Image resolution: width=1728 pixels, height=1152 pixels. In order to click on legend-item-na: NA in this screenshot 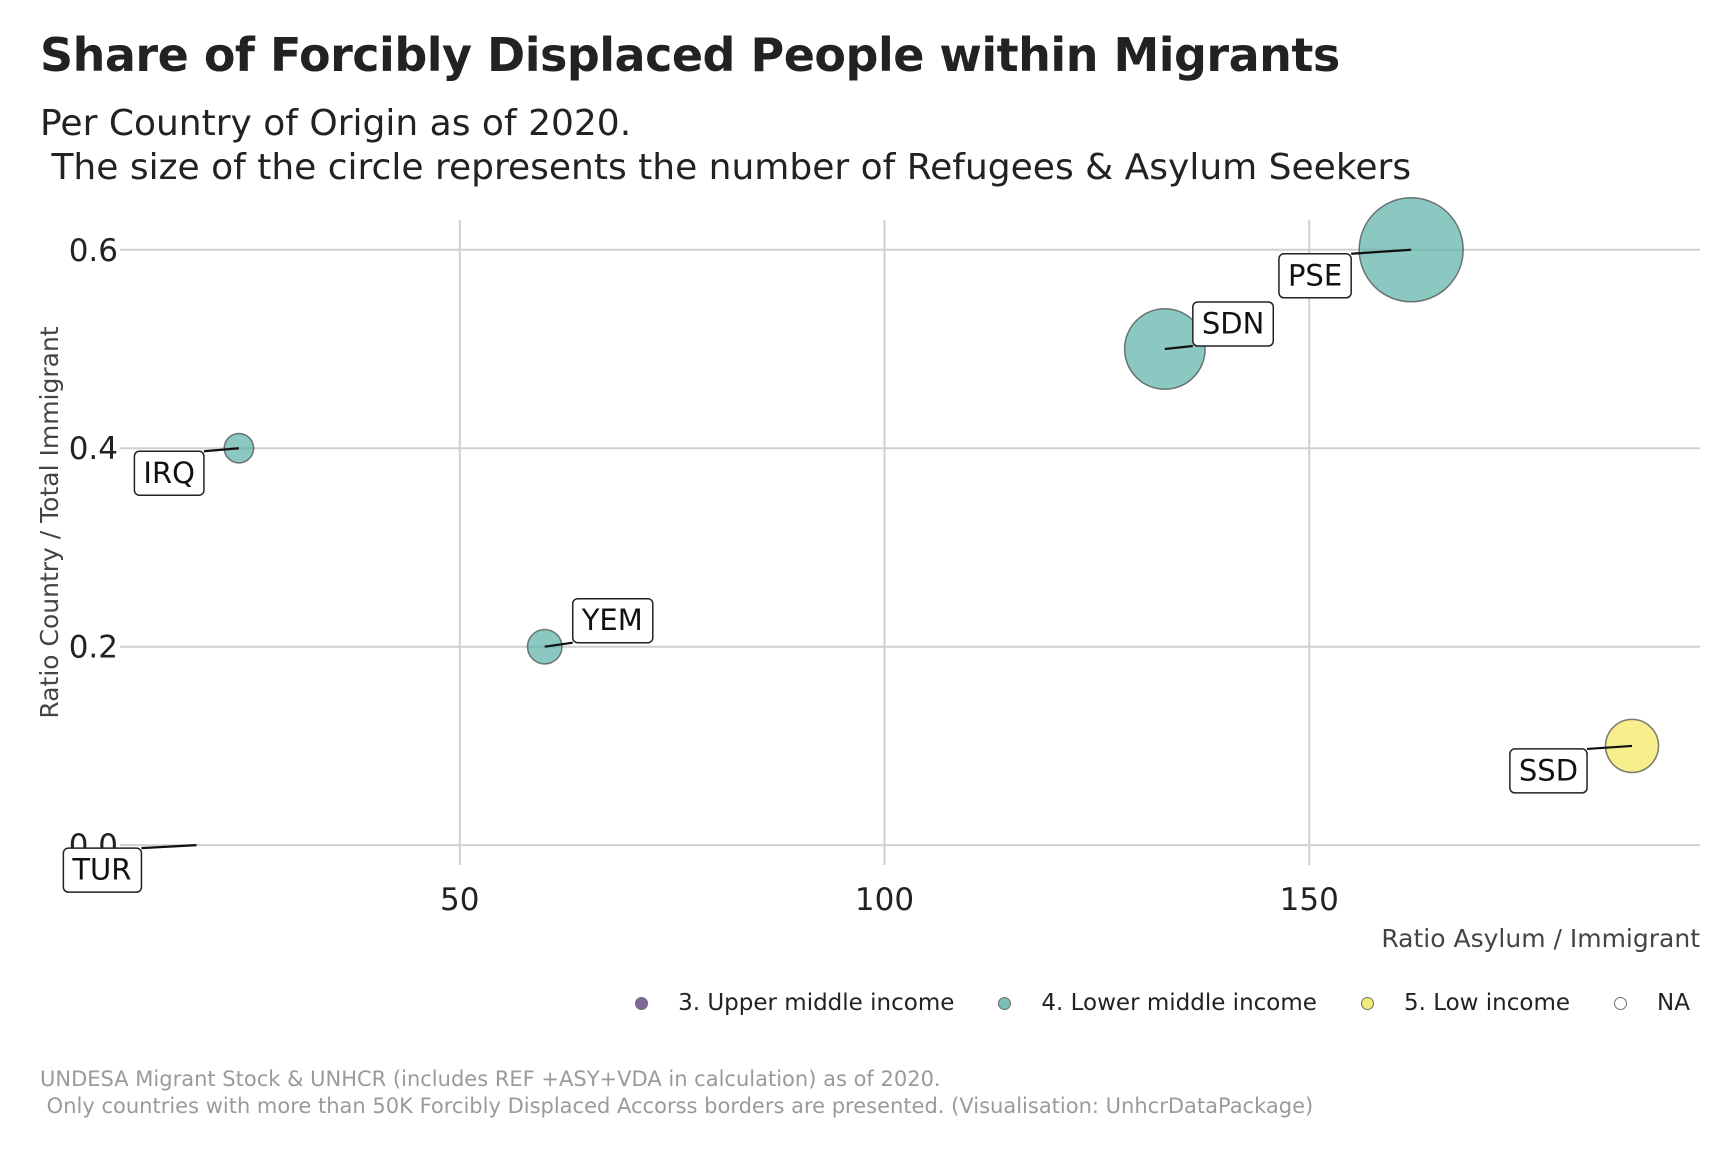, I will do `click(1652, 1003)`.